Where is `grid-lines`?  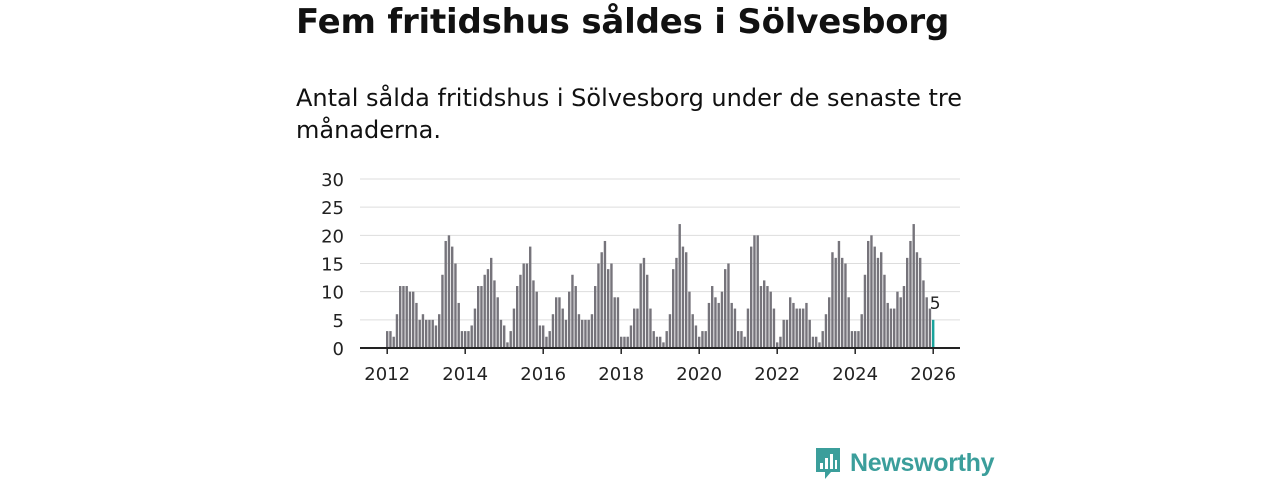 grid-lines is located at coordinates (660, 249).